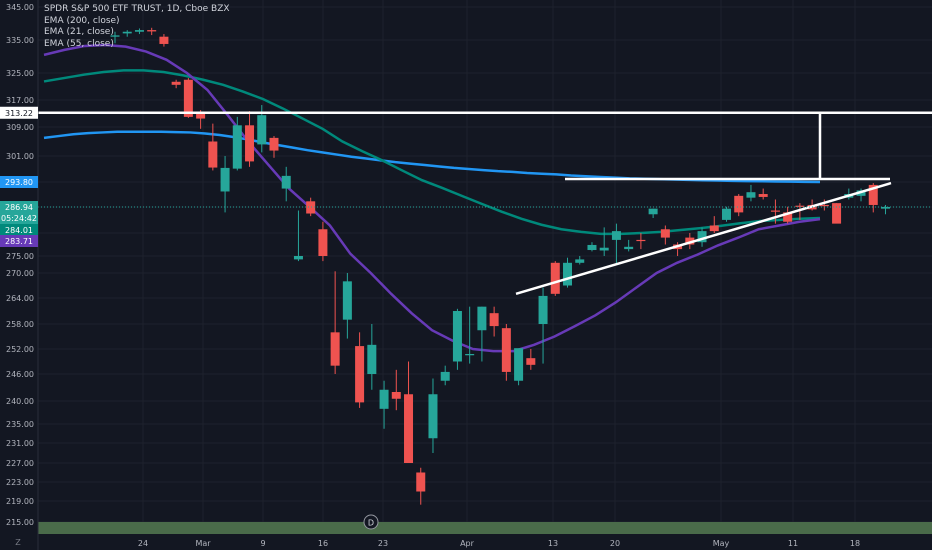  Describe the element at coordinates (203, 543) in the screenshot. I see `time-tick-label: Mar` at that location.